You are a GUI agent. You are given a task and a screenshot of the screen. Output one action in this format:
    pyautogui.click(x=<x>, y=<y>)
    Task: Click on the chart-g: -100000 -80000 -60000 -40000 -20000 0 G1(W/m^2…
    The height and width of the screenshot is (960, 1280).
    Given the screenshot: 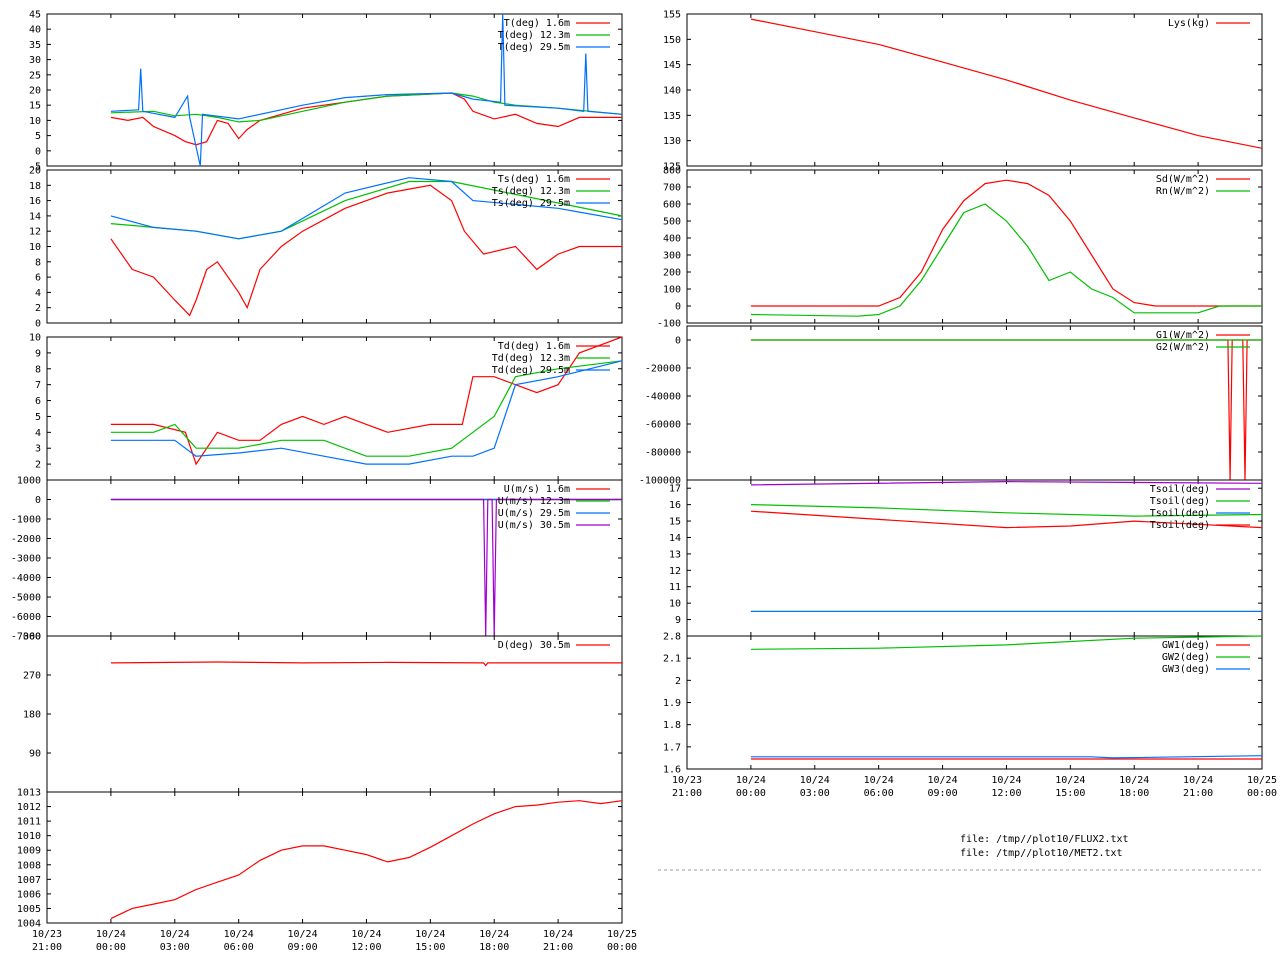 What is the action you would take?
    pyautogui.click(x=951, y=406)
    